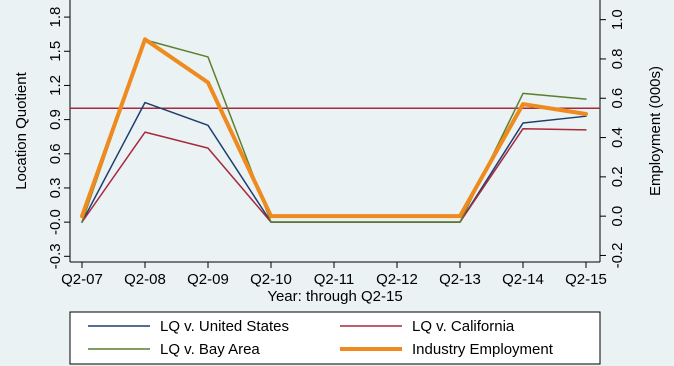  I want to click on left-tick-label: 1.5, so click(55, 51).